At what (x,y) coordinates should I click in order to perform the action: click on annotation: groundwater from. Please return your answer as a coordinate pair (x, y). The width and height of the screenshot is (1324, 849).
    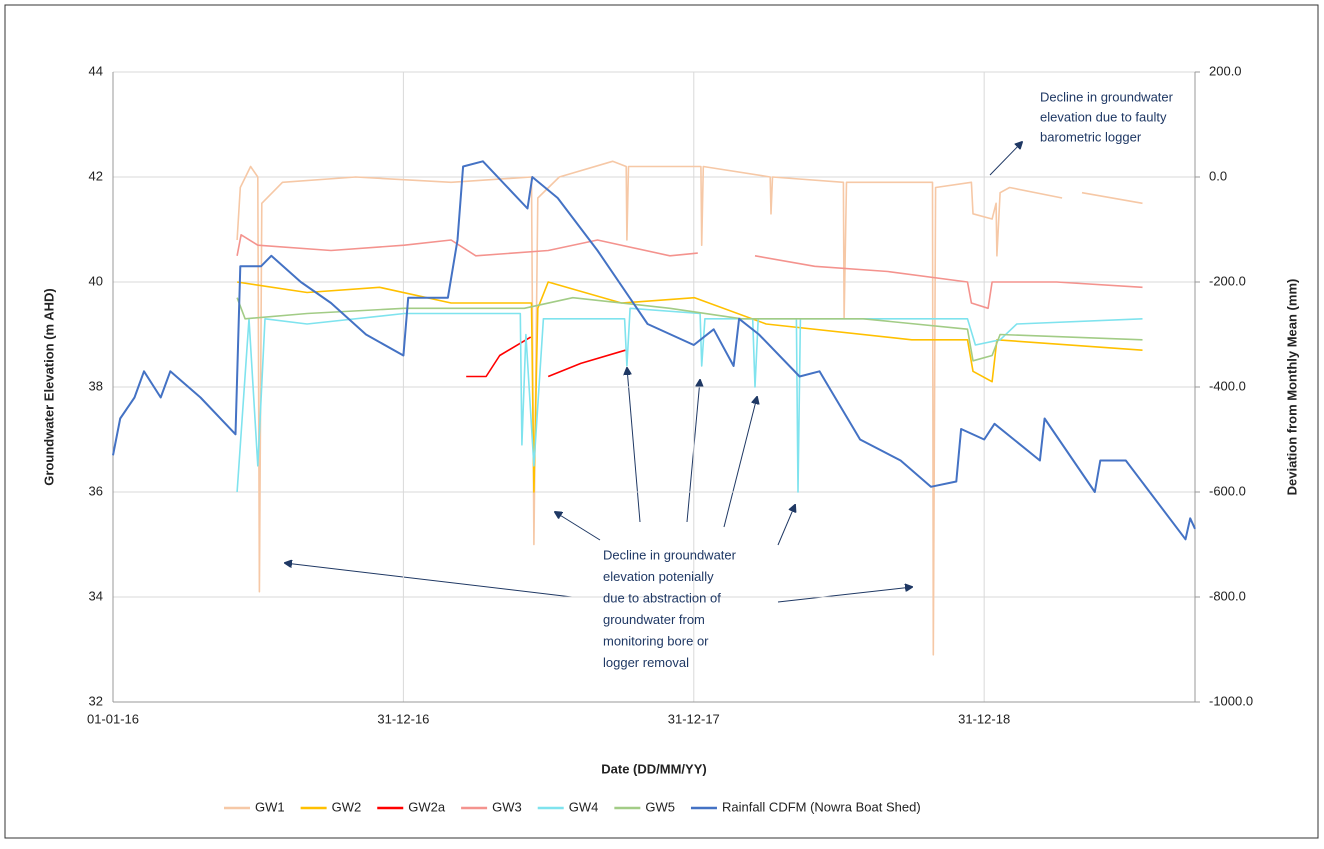
    Looking at the image, I should click on (654, 619).